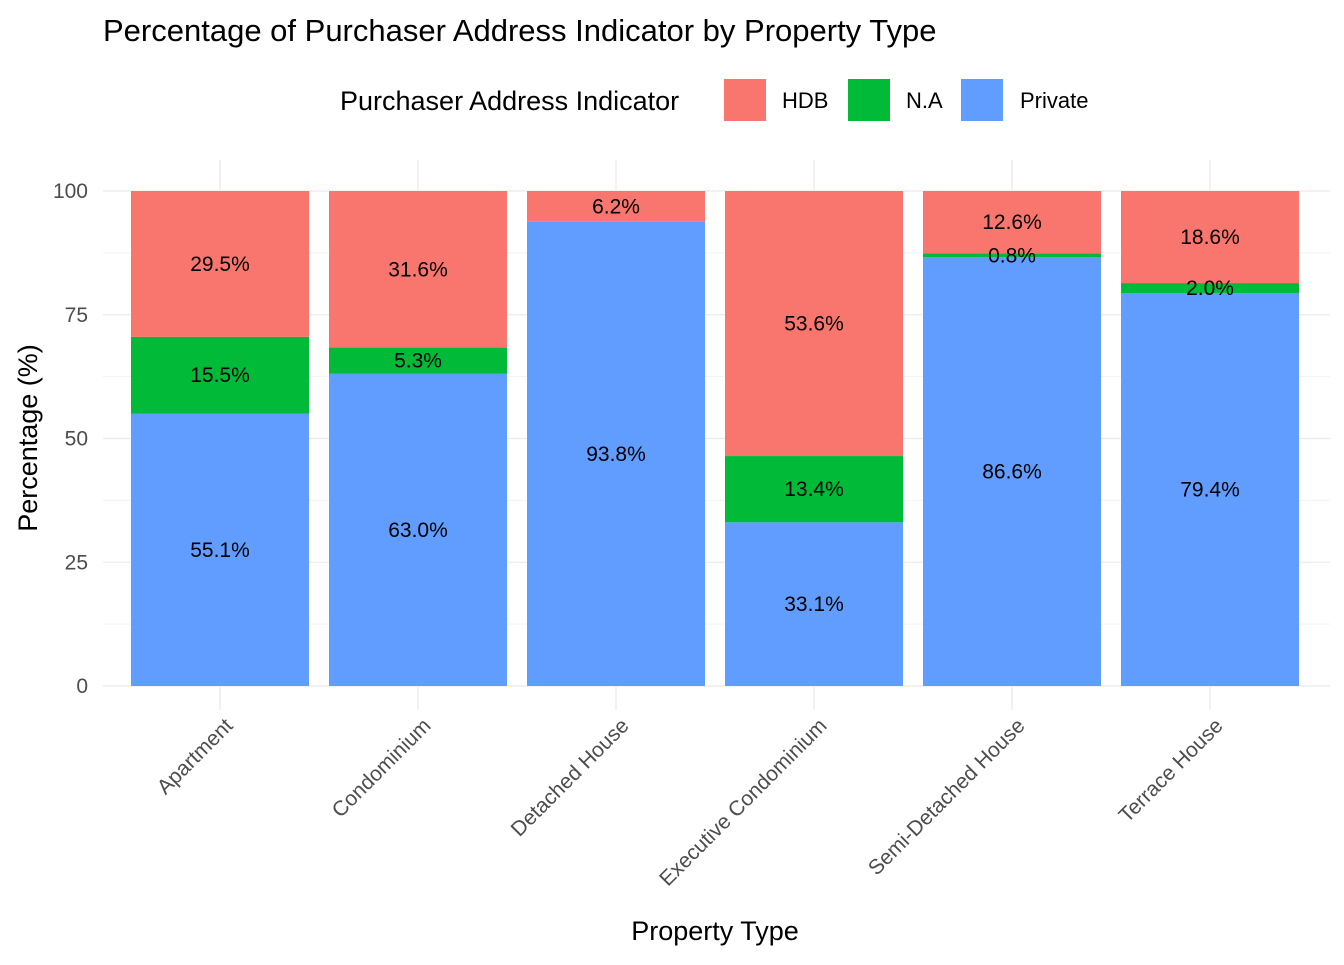 This screenshot has width=1344, height=965. I want to click on legend-key-n-a, so click(869, 100).